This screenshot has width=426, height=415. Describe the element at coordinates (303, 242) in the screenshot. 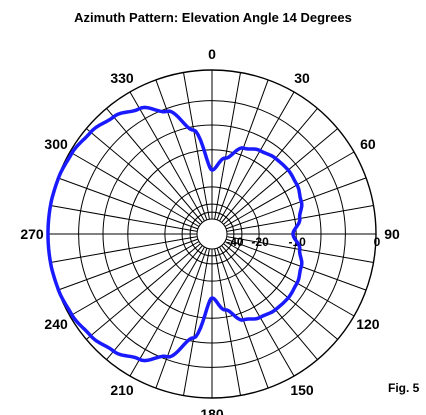

I see `radial-db-labels: 0-10-20-40` at that location.